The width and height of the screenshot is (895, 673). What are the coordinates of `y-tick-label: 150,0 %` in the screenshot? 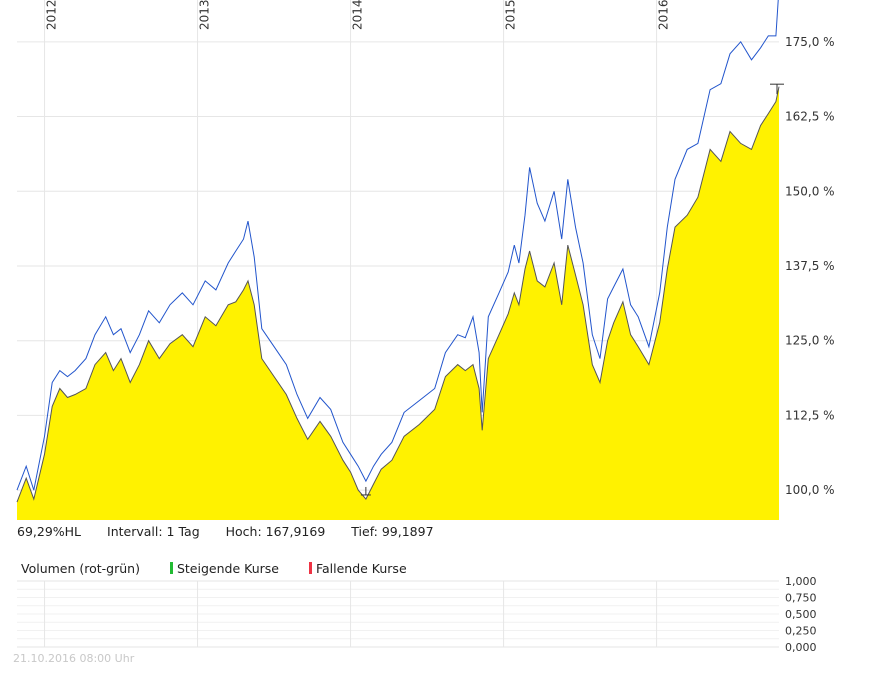 It's located at (810, 191).